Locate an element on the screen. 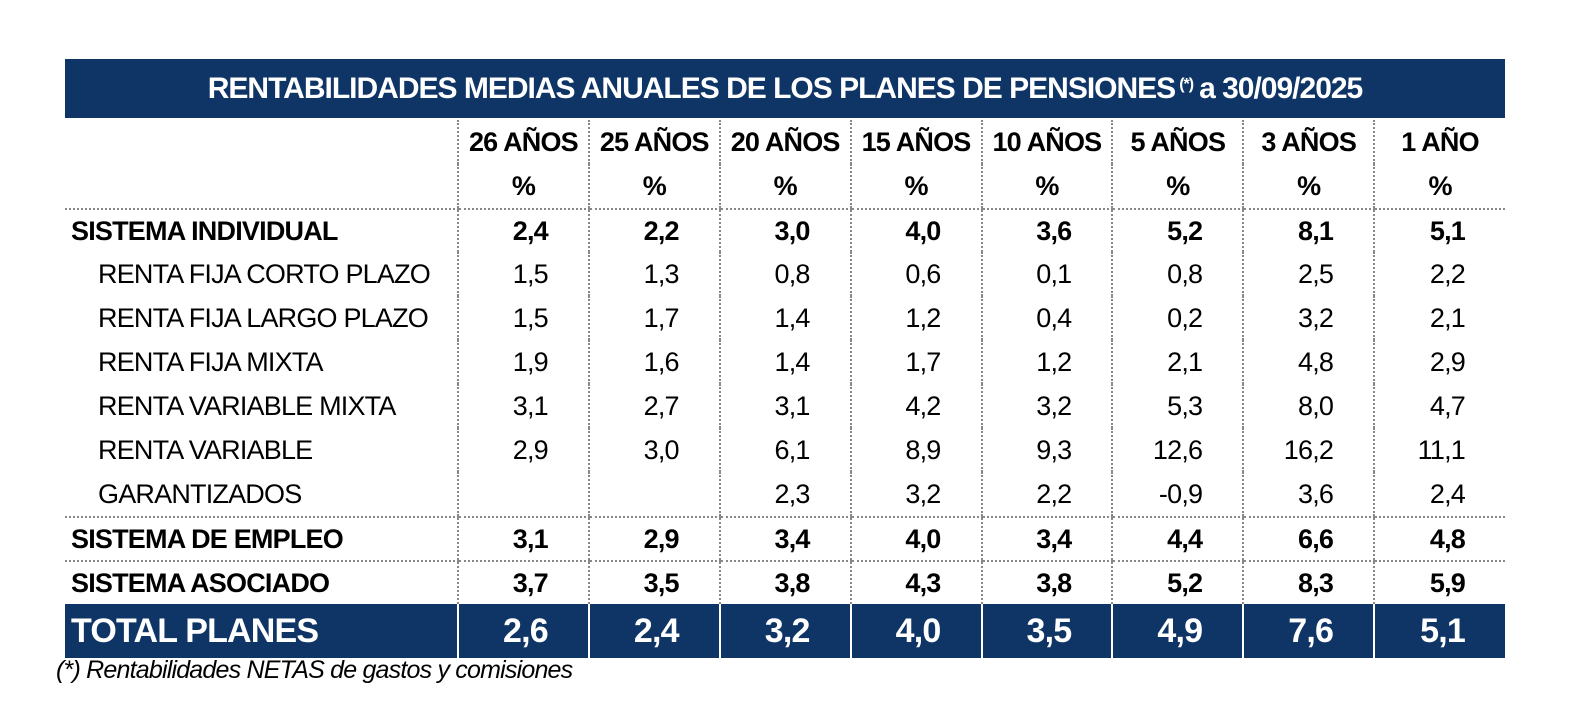 This screenshot has height=720, width=1588. value-cell: 2,3 is located at coordinates (784, 495).